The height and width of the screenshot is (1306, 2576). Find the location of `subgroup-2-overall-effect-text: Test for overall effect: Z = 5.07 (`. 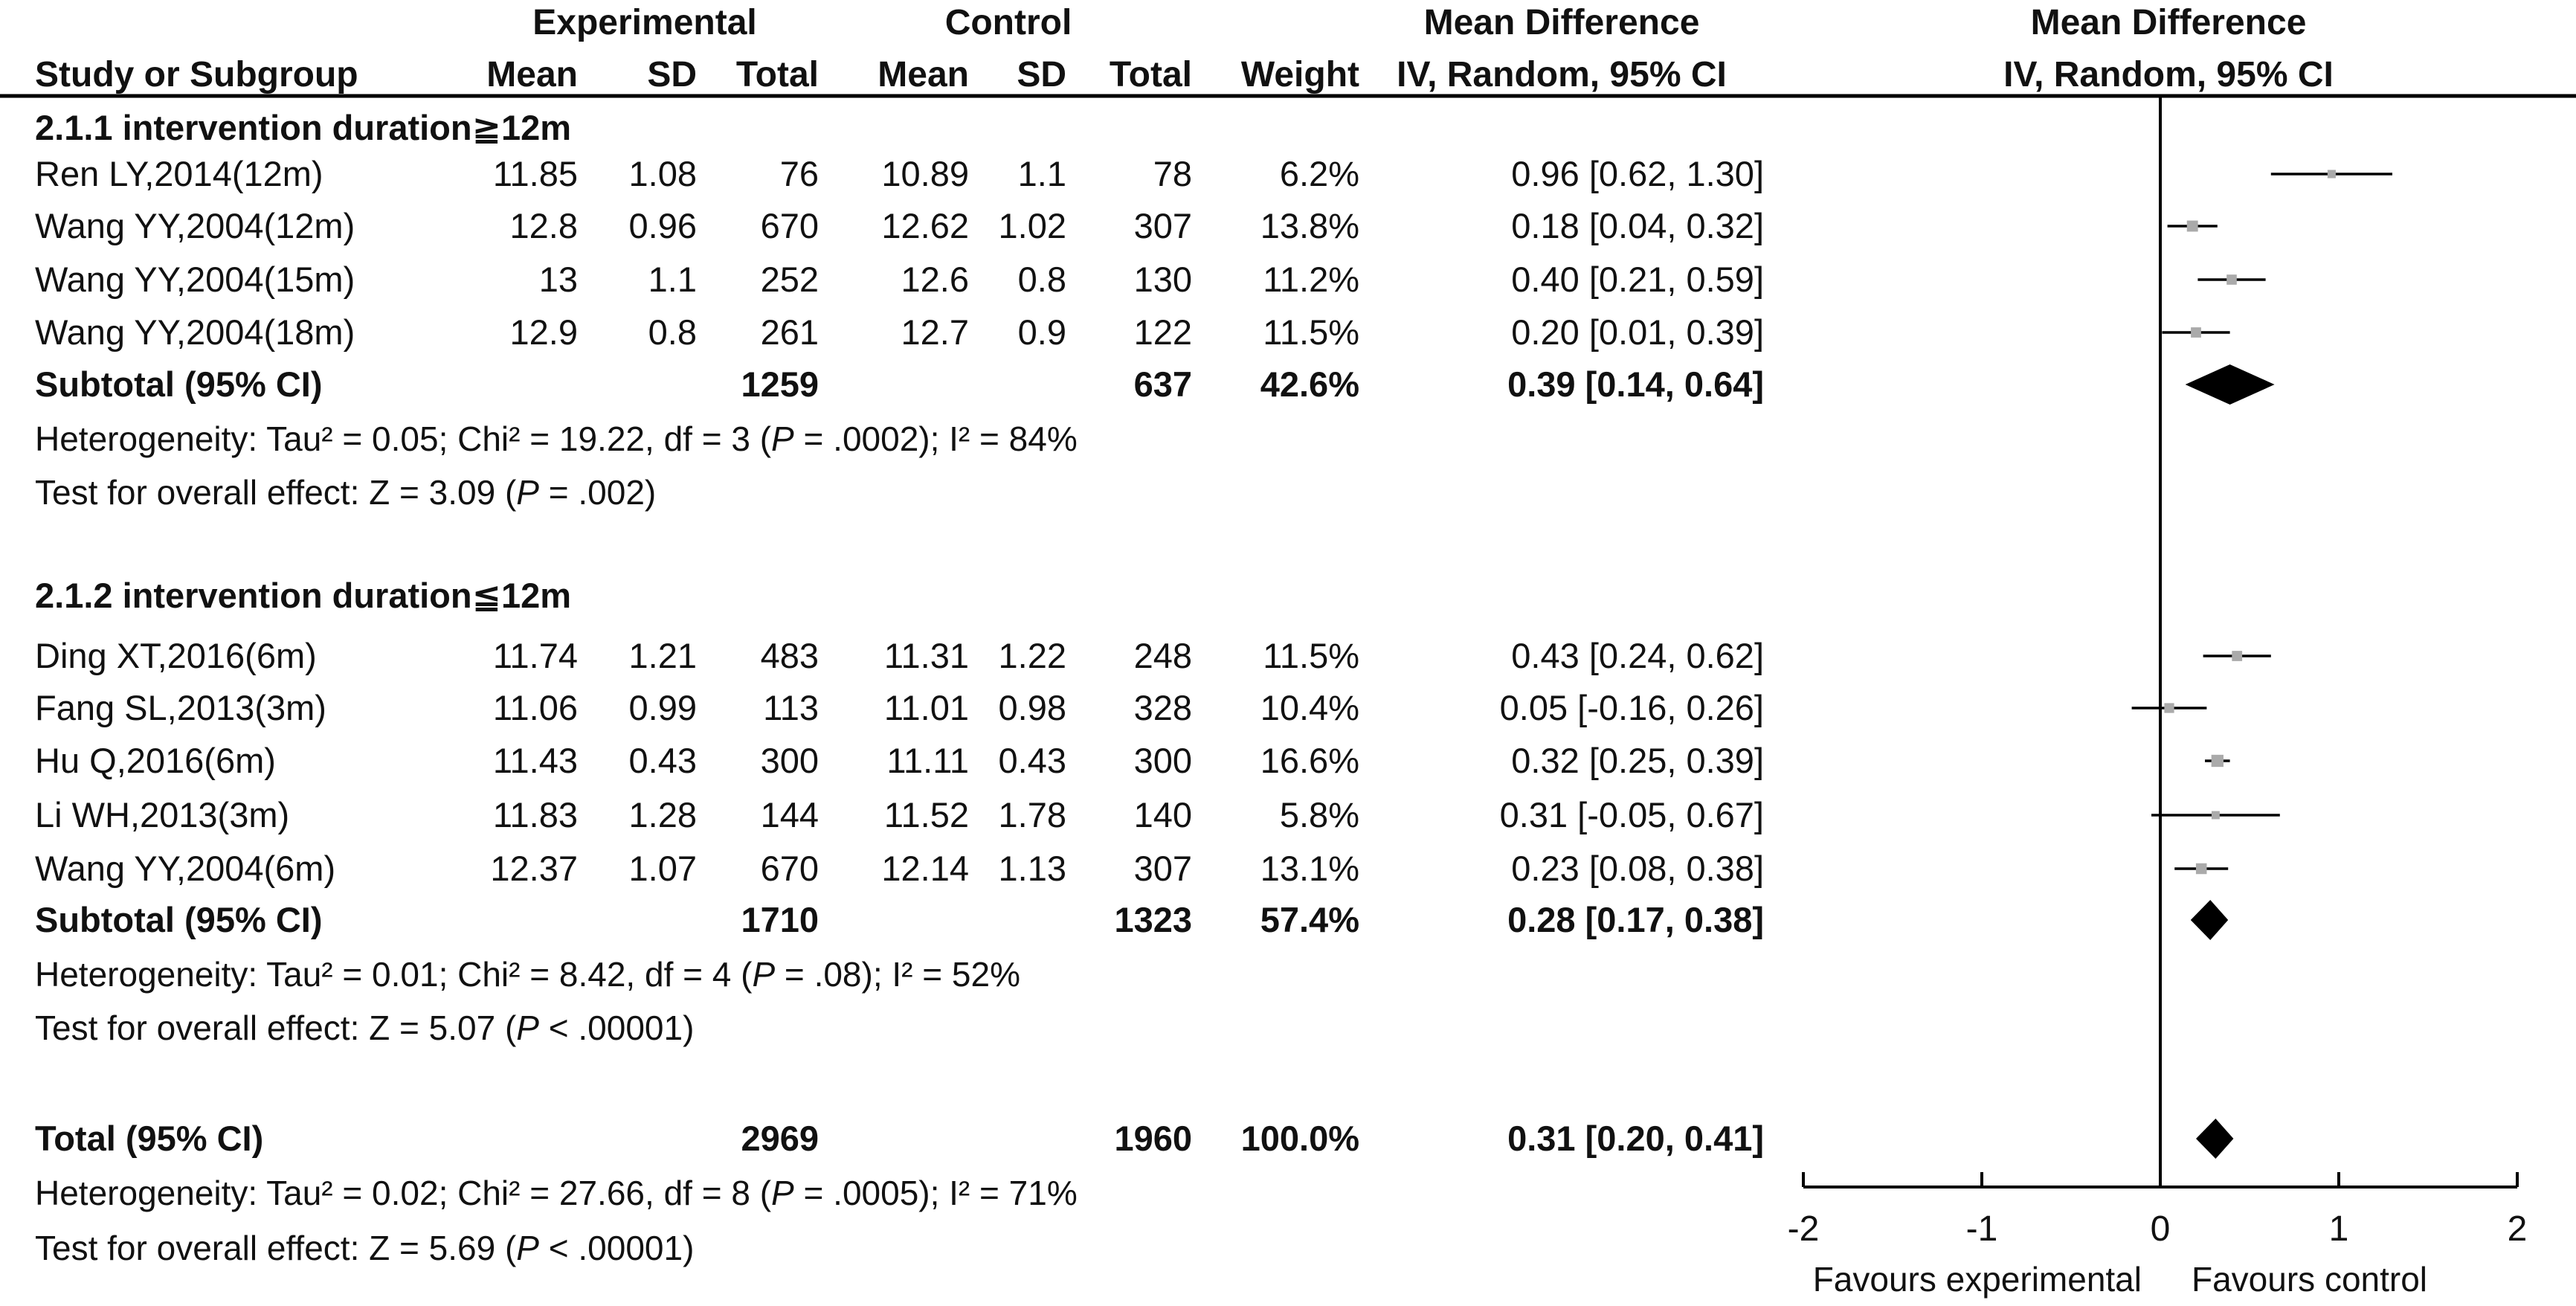

subgroup-2-overall-effect-text: Test for overall effect: Z = 5.07 ( is located at coordinates (276, 1028).